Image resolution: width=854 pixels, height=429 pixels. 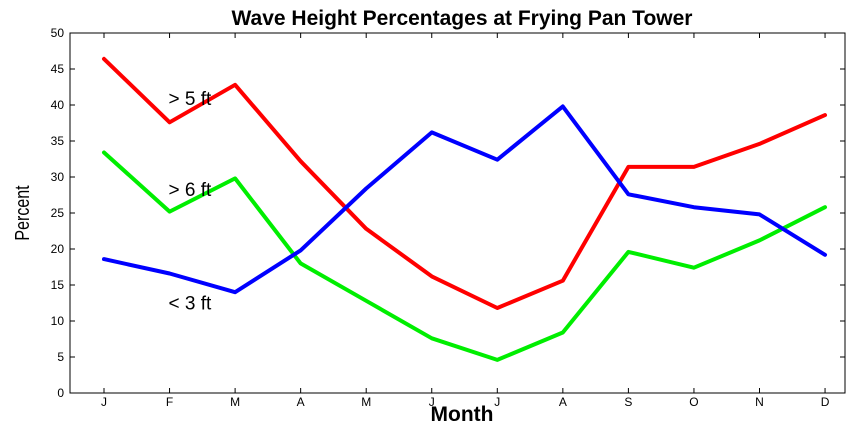 What do you see at coordinates (58, 141) in the screenshot?
I see `y-tick-label: 35` at bounding box center [58, 141].